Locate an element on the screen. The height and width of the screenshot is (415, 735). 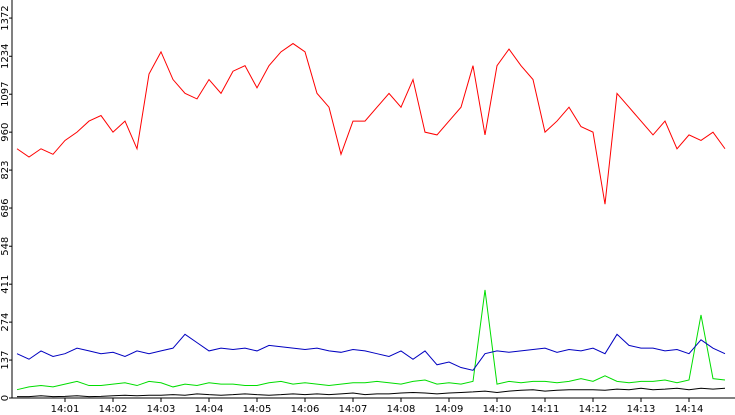
y-tick-label: 548 is located at coordinates (5, 246).